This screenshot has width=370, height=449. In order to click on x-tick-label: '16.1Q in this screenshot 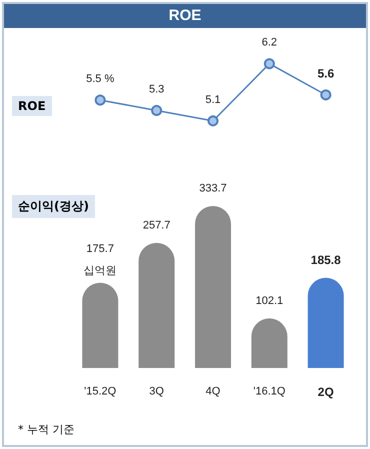, I will do `click(269, 392)`.